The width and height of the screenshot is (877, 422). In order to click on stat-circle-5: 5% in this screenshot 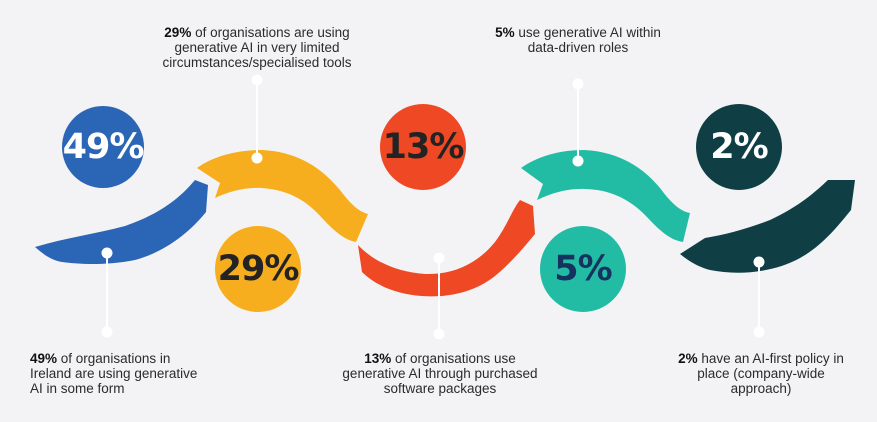, I will do `click(583, 269)`.